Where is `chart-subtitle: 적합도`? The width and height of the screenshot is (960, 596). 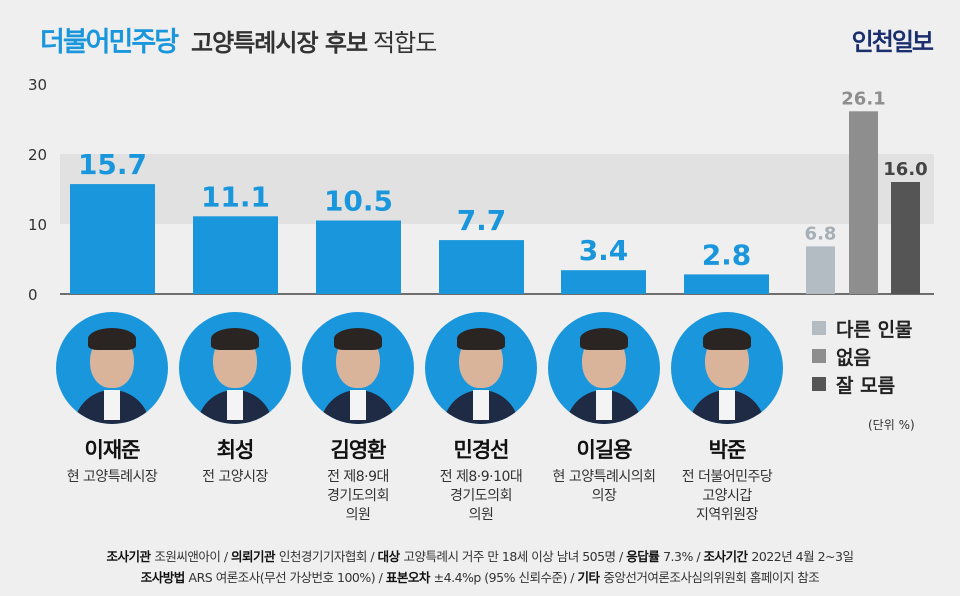
chart-subtitle: 적합도 is located at coordinates (405, 43).